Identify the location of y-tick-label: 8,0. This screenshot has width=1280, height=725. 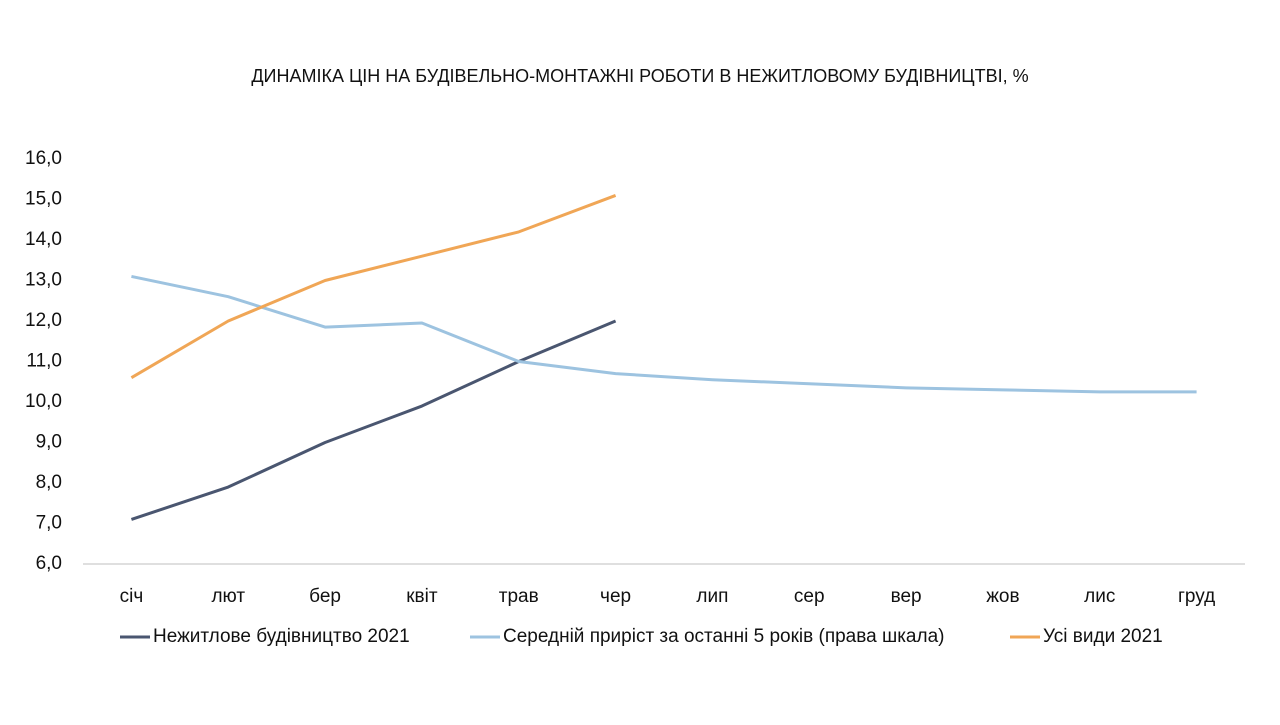
(49, 482).